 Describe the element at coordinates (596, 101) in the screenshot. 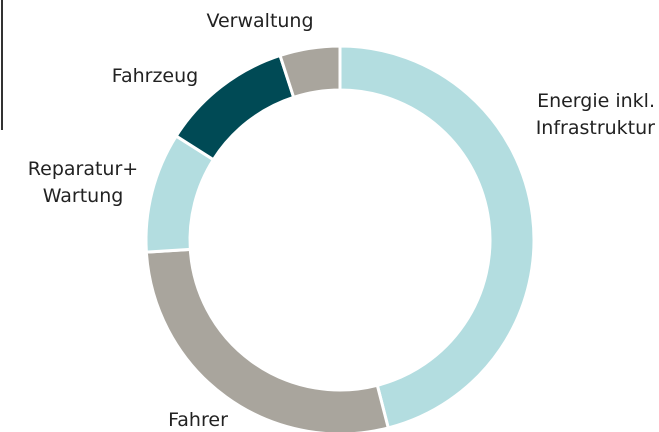

I see `label-line: Energie inkl.` at that location.